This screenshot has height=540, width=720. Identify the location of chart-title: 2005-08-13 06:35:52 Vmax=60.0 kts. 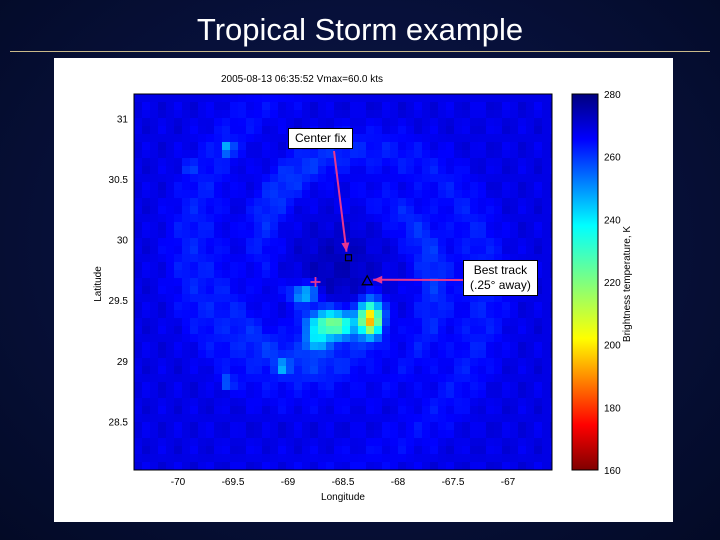
(302, 79).